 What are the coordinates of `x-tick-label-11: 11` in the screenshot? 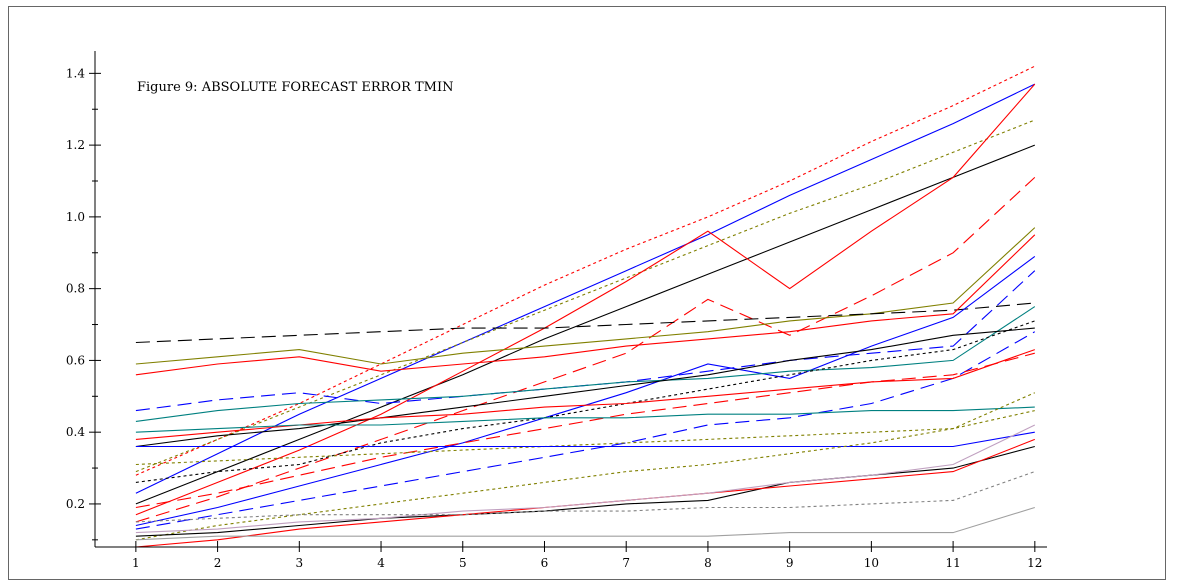 It's located at (952, 563).